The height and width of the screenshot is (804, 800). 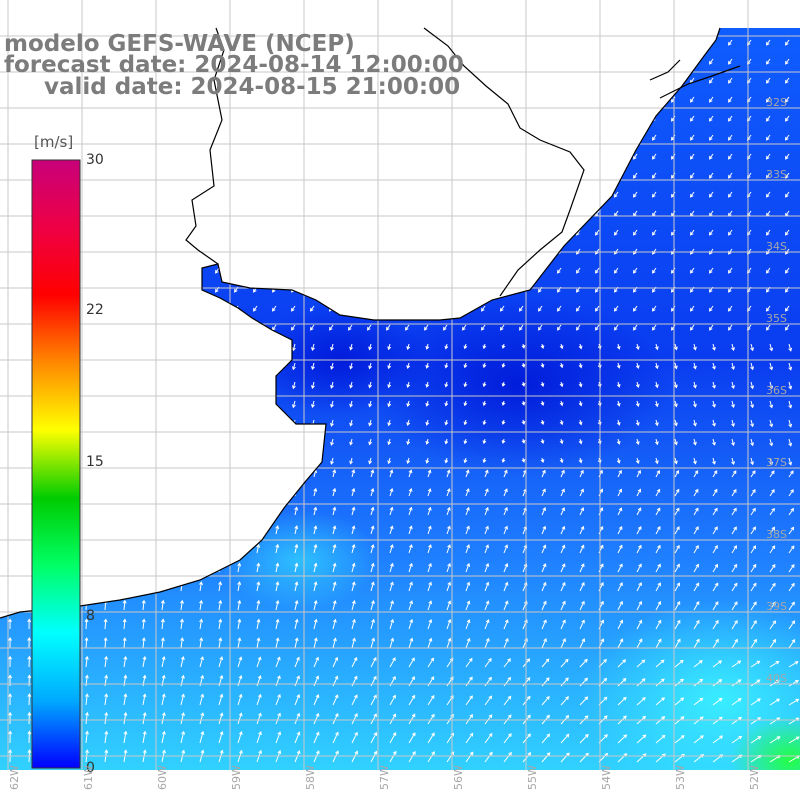 What do you see at coordinates (310, 777) in the screenshot?
I see `lon-label: 58W` at bounding box center [310, 777].